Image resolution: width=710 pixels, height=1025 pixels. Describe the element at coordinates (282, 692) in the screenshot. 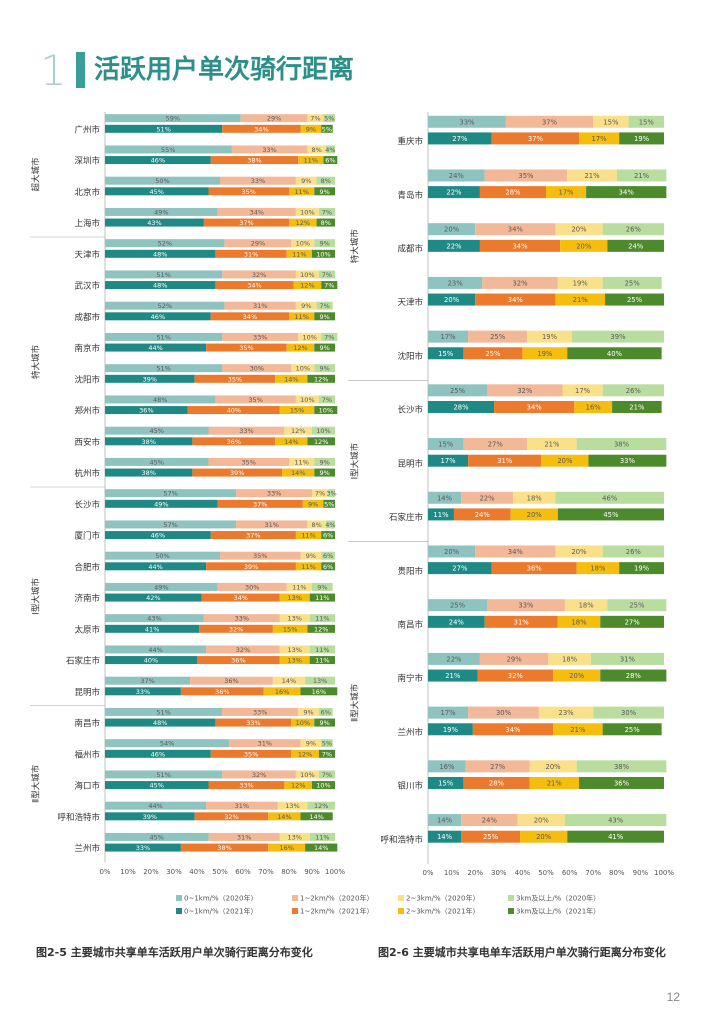

I see `chart1-value-label-2021: 16%` at that location.